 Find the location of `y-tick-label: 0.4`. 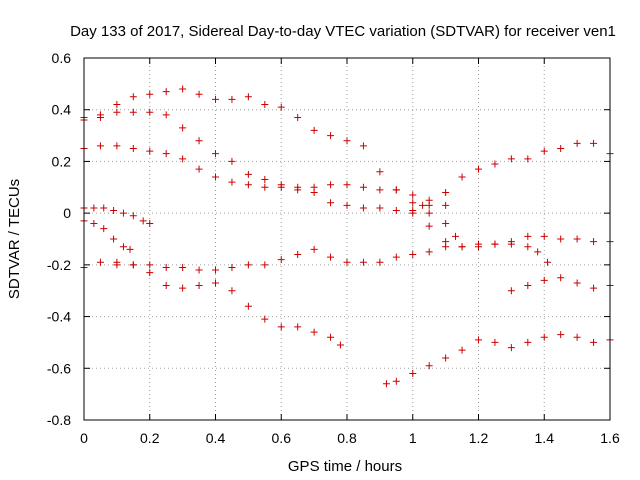

y-tick-label: 0.4 is located at coordinates (62, 110).